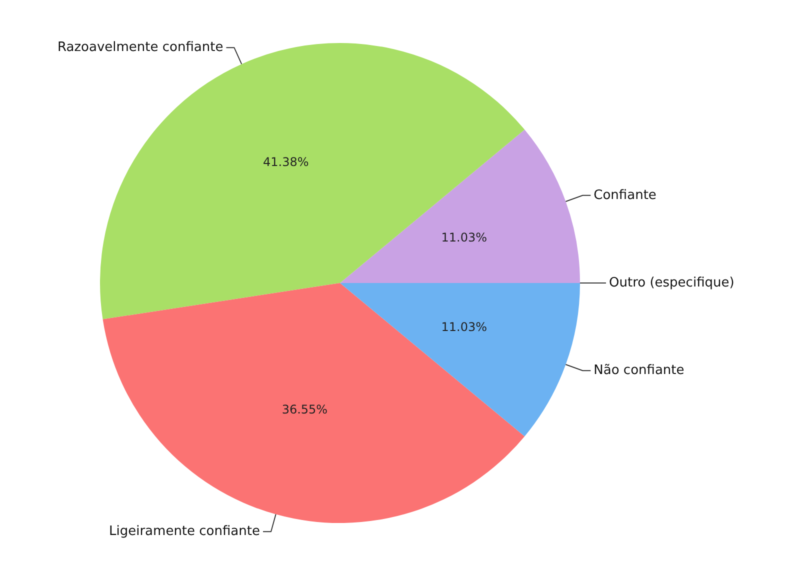  Describe the element at coordinates (305, 409) in the screenshot. I see `data-label: 36.55%` at that location.